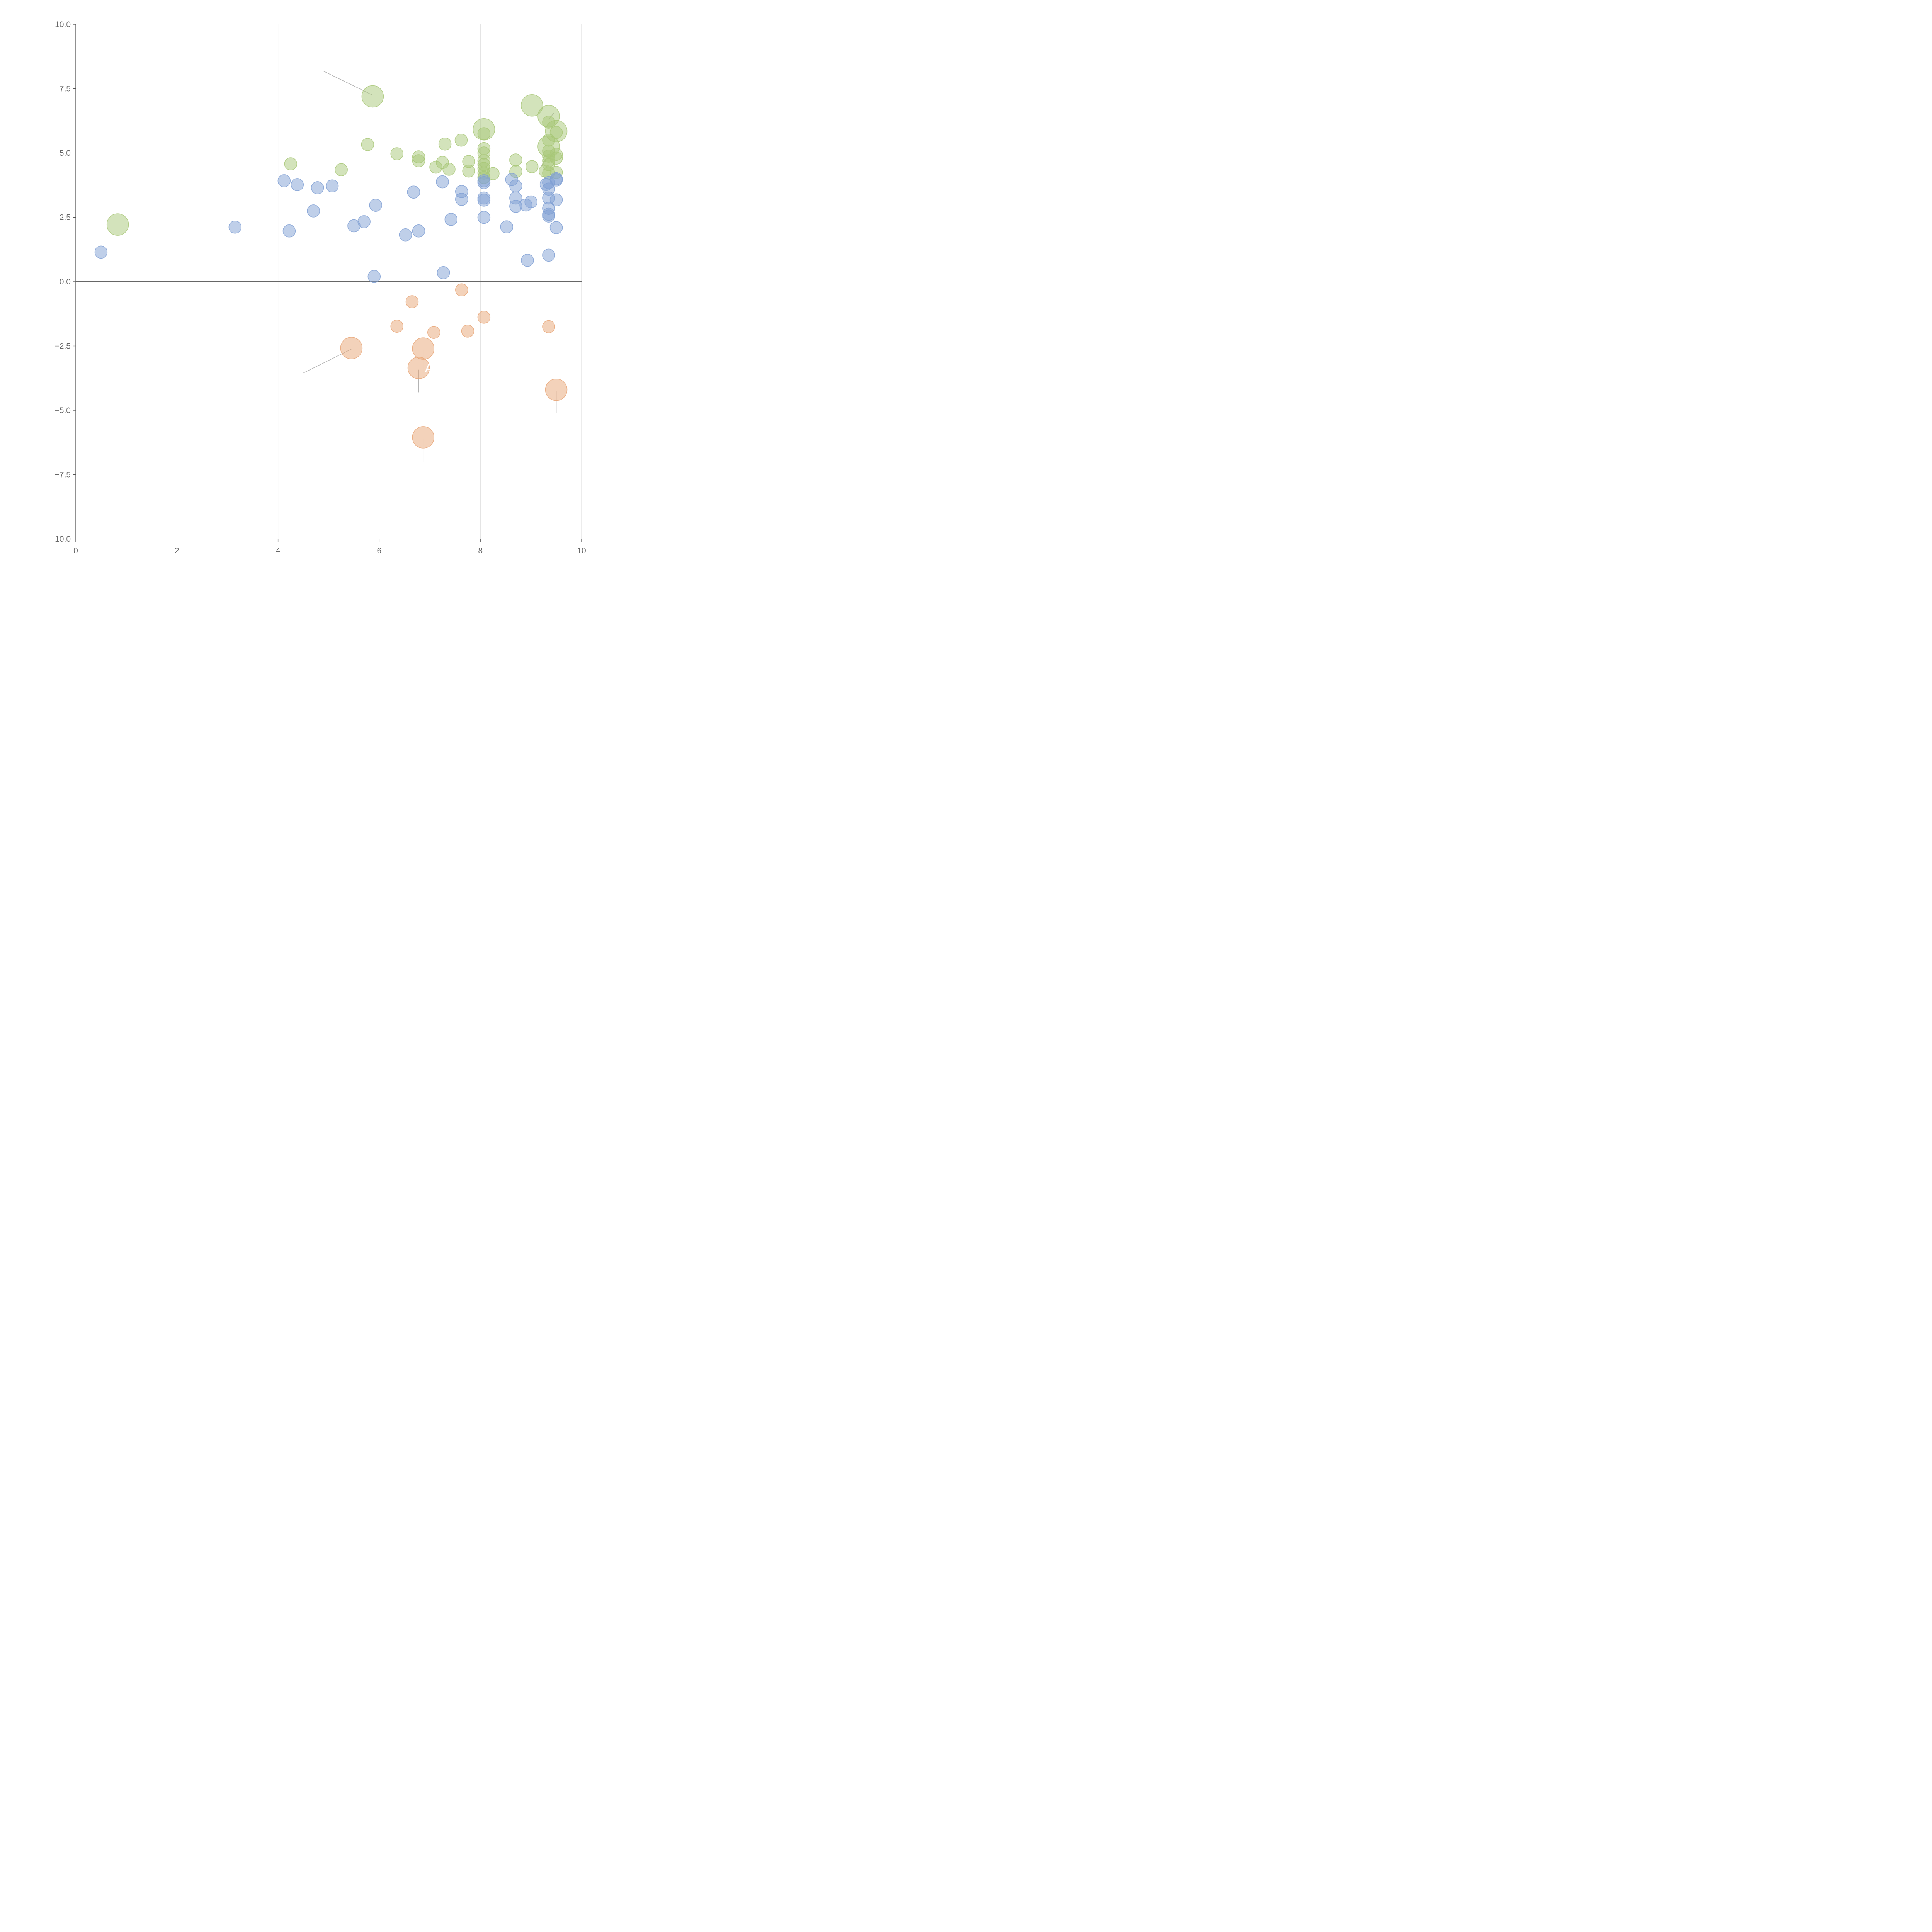  What do you see at coordinates (380, 550) in the screenshot?
I see `x-tick-label-3: 6` at bounding box center [380, 550].